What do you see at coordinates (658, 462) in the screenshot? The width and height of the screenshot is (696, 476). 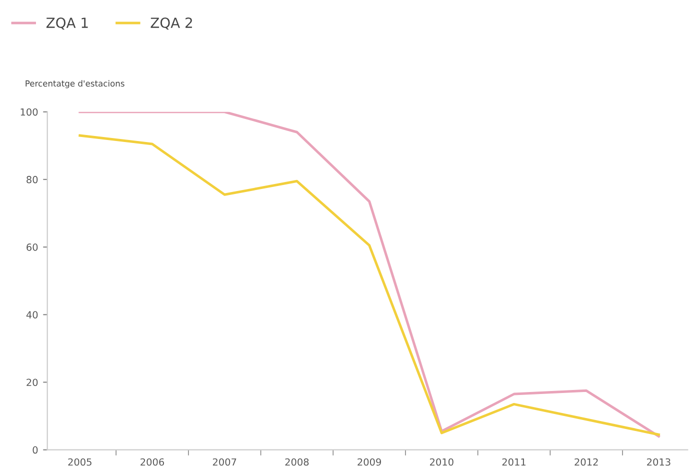 I see `x-tick-label: 2013` at bounding box center [658, 462].